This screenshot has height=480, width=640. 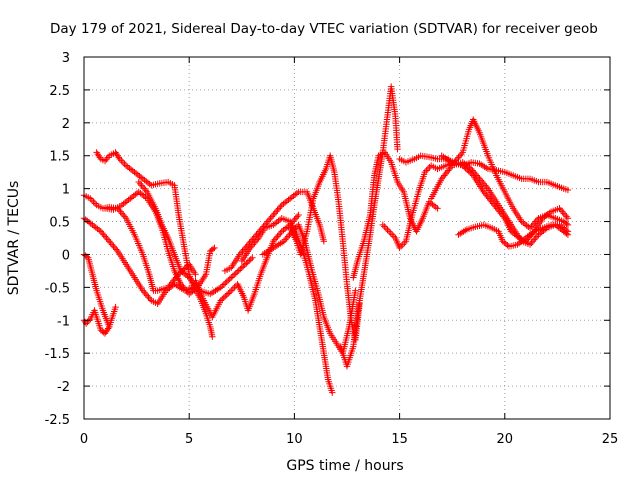 What do you see at coordinates (84, 439) in the screenshot?
I see `x-tick-label: 0` at bounding box center [84, 439].